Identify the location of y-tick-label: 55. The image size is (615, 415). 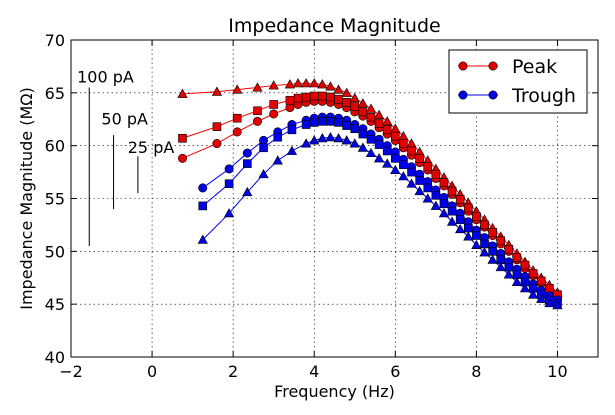
(55, 199).